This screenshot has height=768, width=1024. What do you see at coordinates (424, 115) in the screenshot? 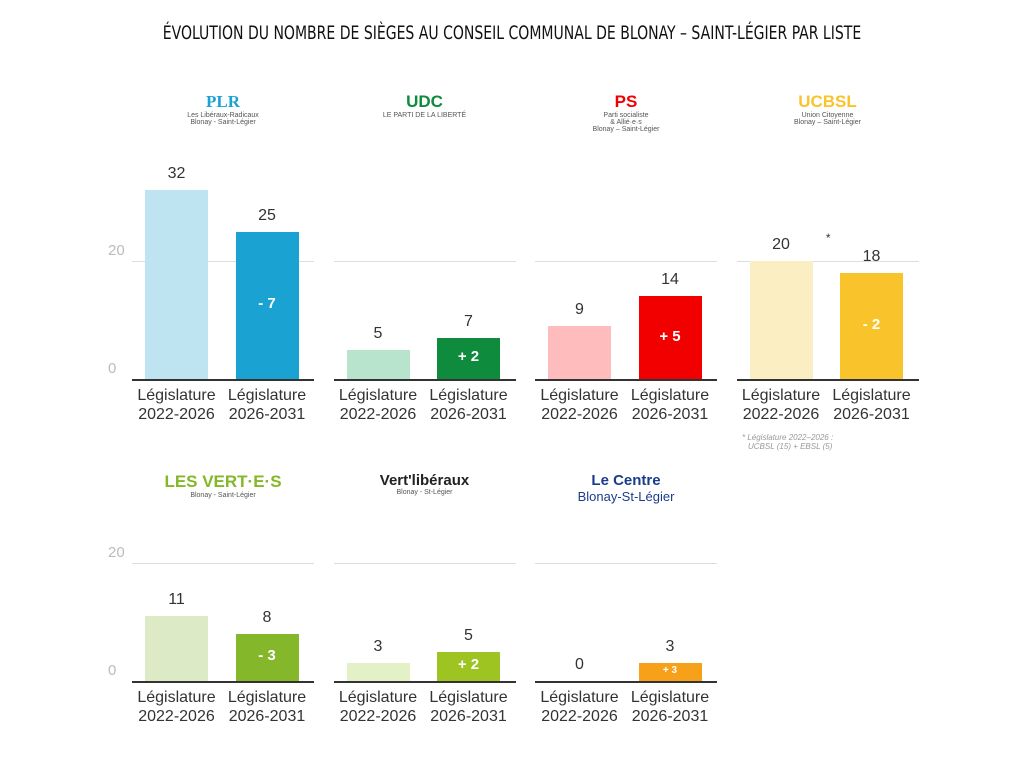
I see `logo-subtext: LE PARTI DE LA LIBERTÉ` at bounding box center [424, 115].